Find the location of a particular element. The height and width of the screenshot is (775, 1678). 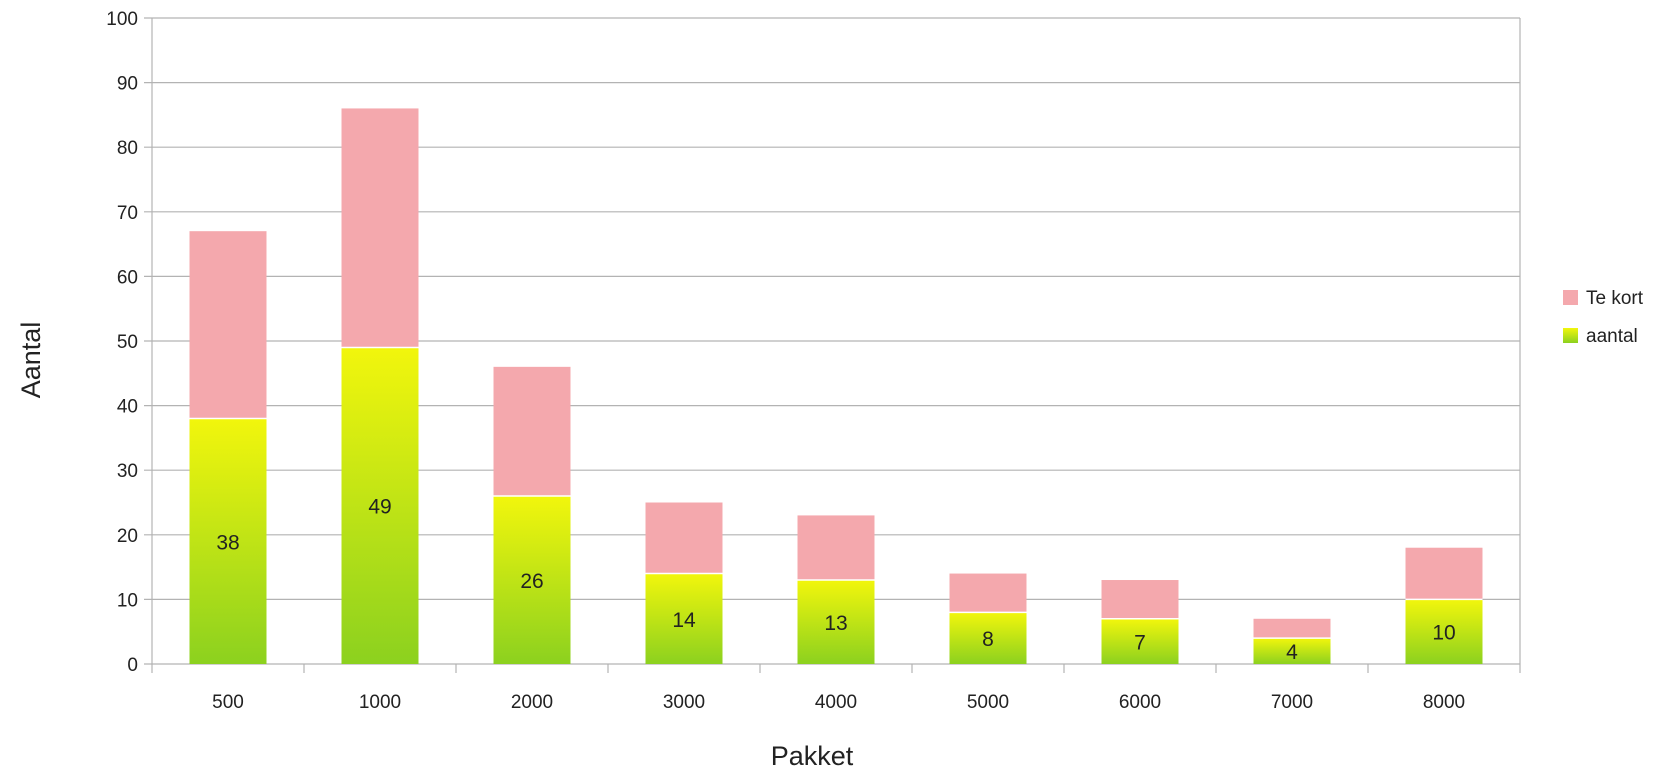

data-label-aantal: 4 is located at coordinates (1292, 652).